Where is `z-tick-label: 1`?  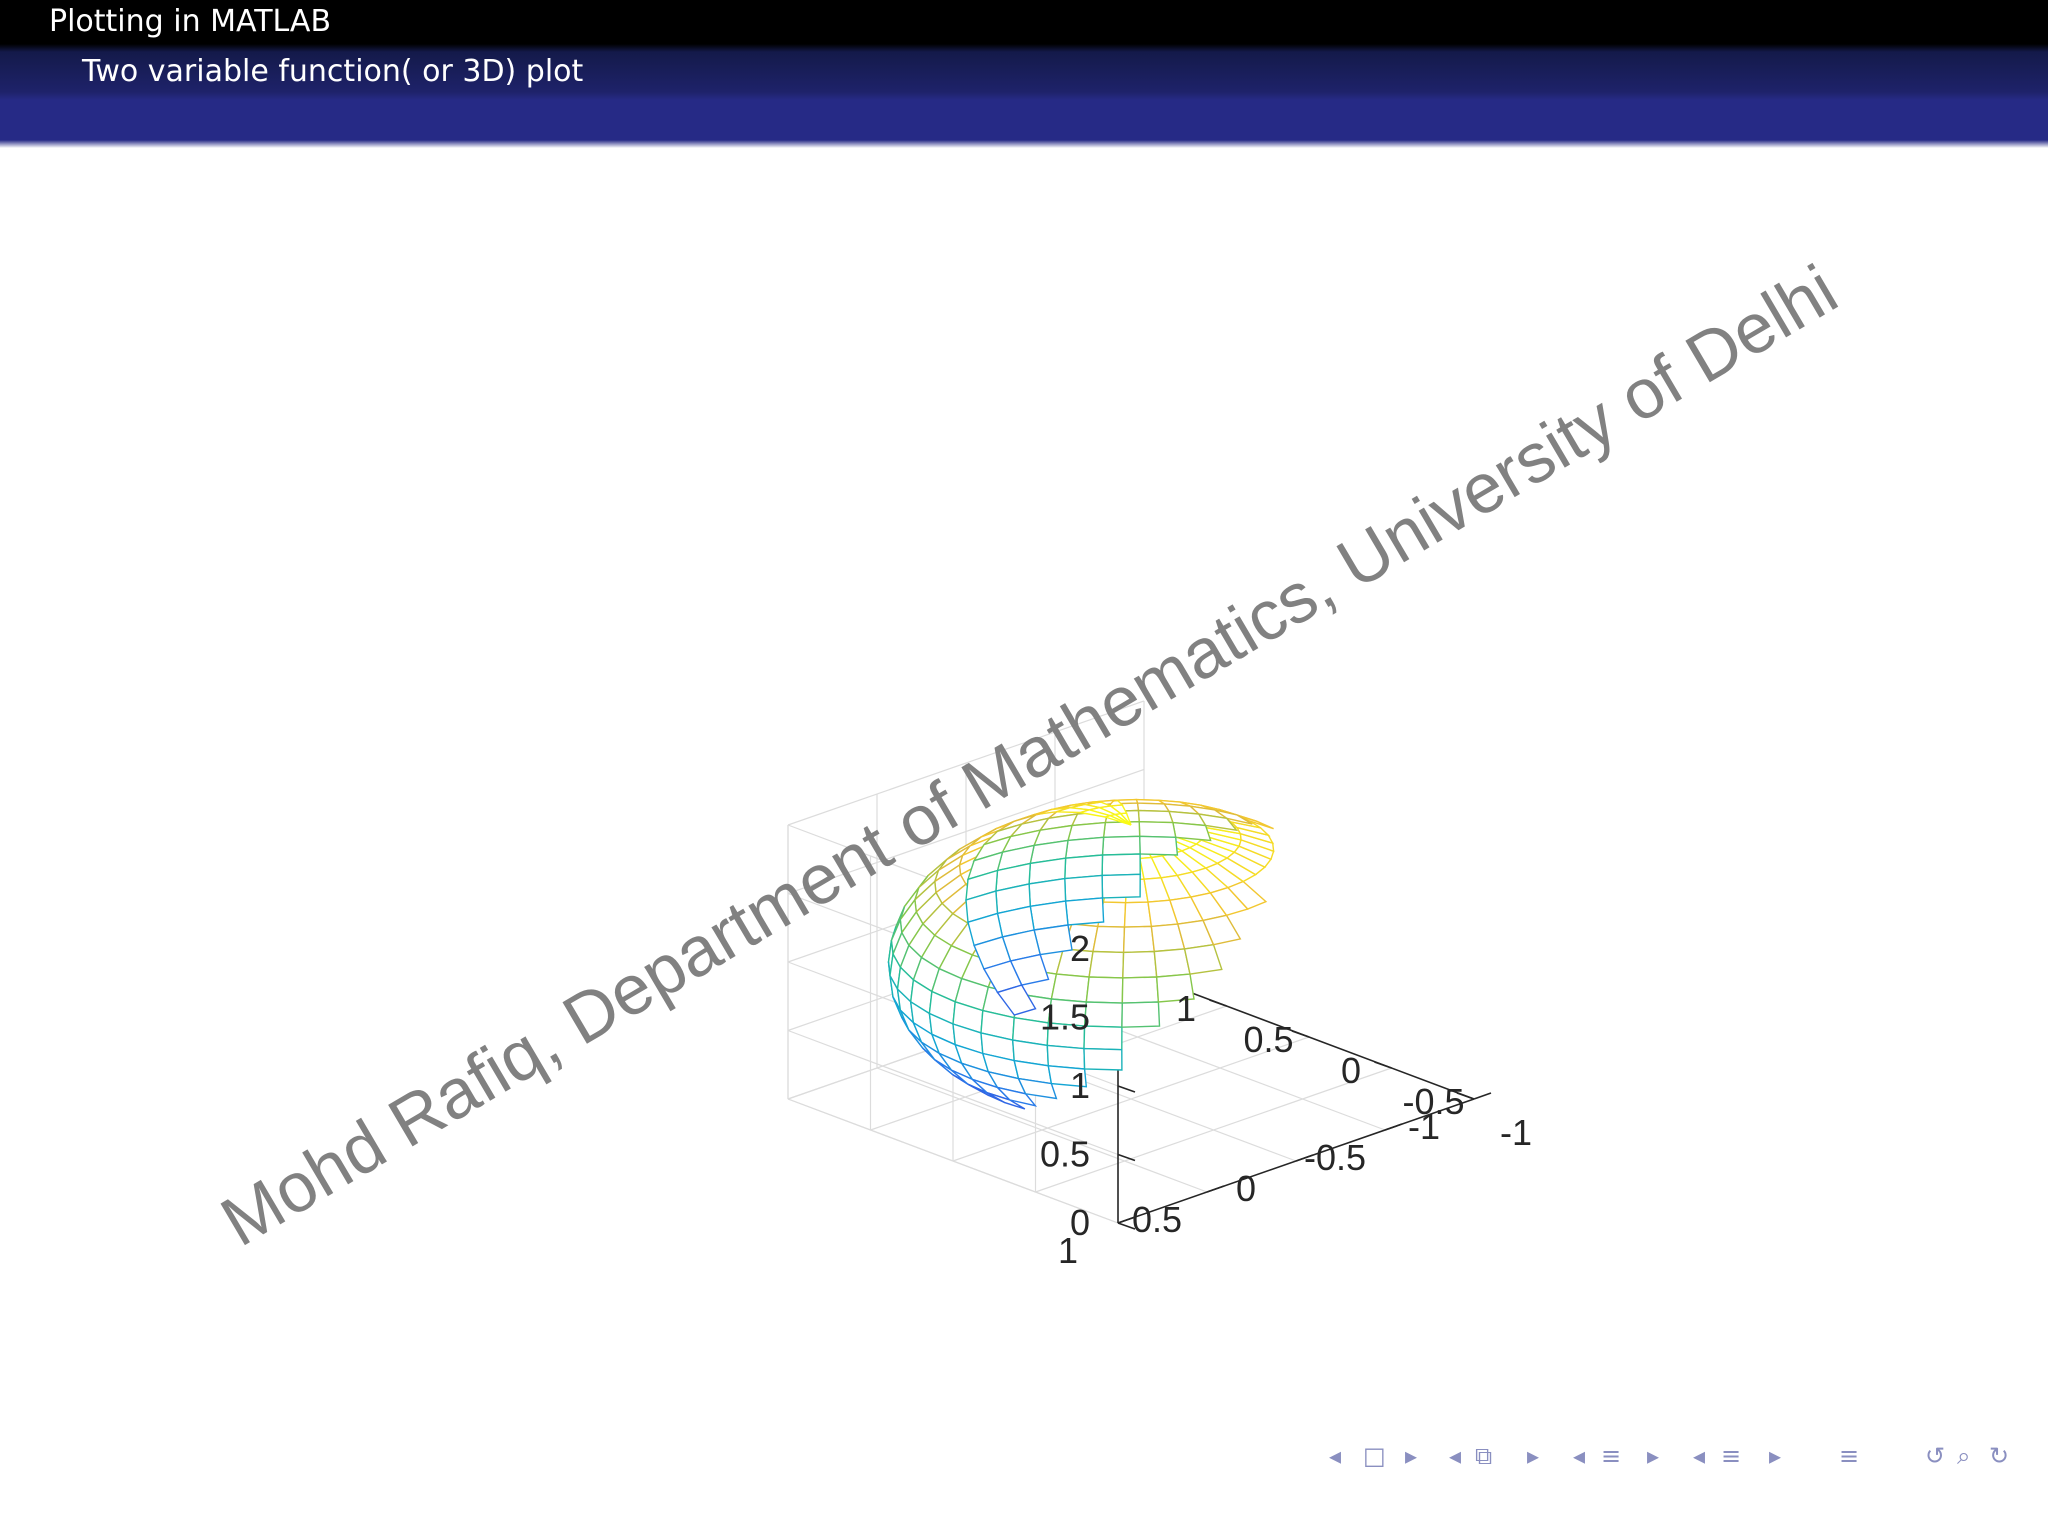 z-tick-label: 1 is located at coordinates (1080, 1085).